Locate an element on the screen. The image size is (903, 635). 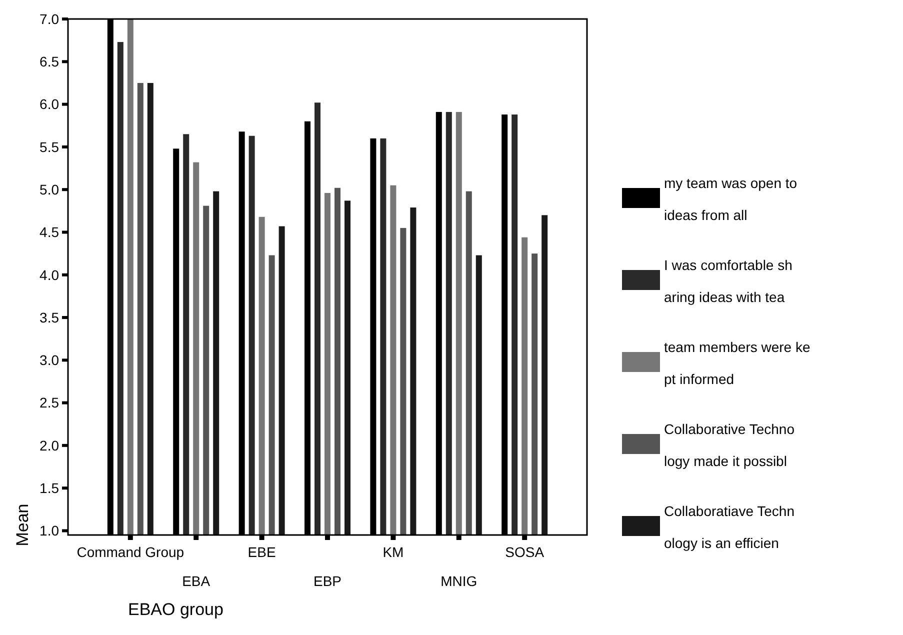
x-tick-label: SOSA is located at coordinates (525, 552).